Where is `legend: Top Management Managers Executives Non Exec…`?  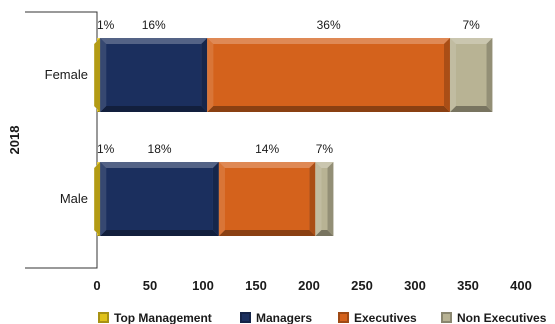
legend: Top Management Managers Executives Non Exec… is located at coordinates (322, 317).